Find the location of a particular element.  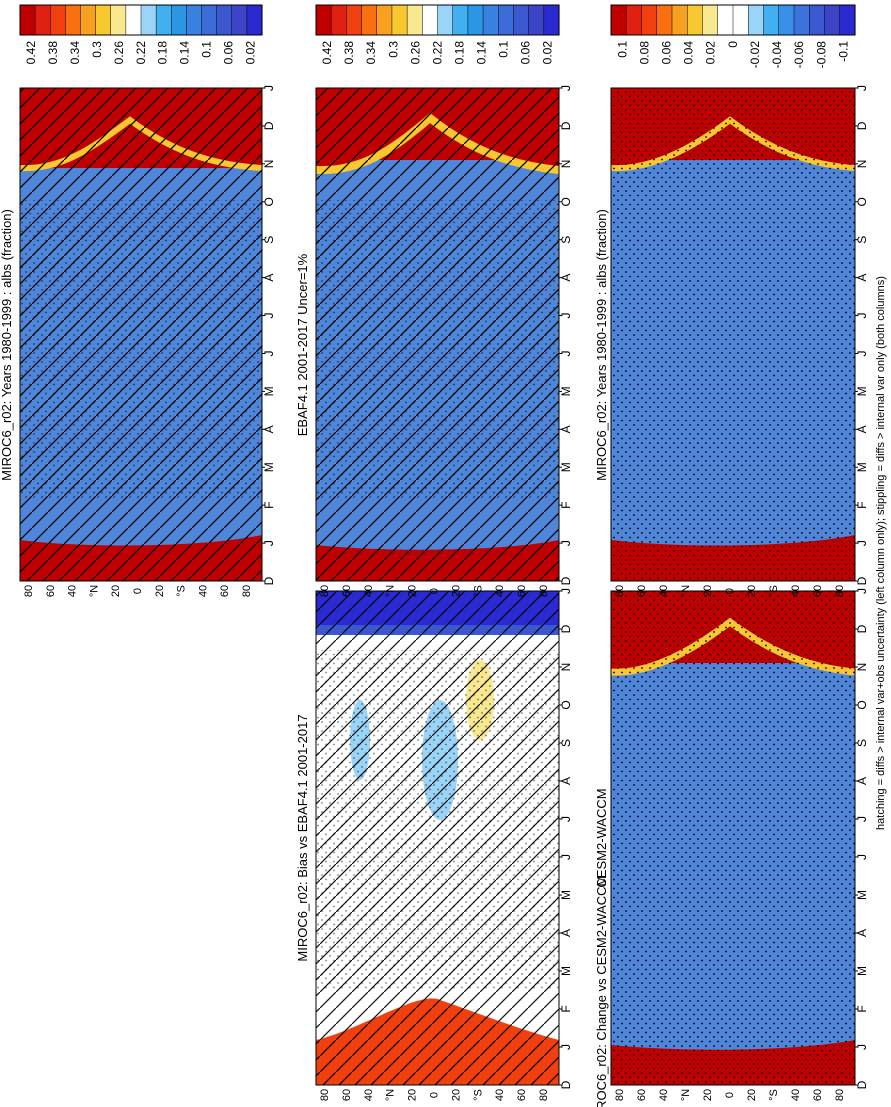

colorbar-label: 0.04 is located at coordinates (689, 53).